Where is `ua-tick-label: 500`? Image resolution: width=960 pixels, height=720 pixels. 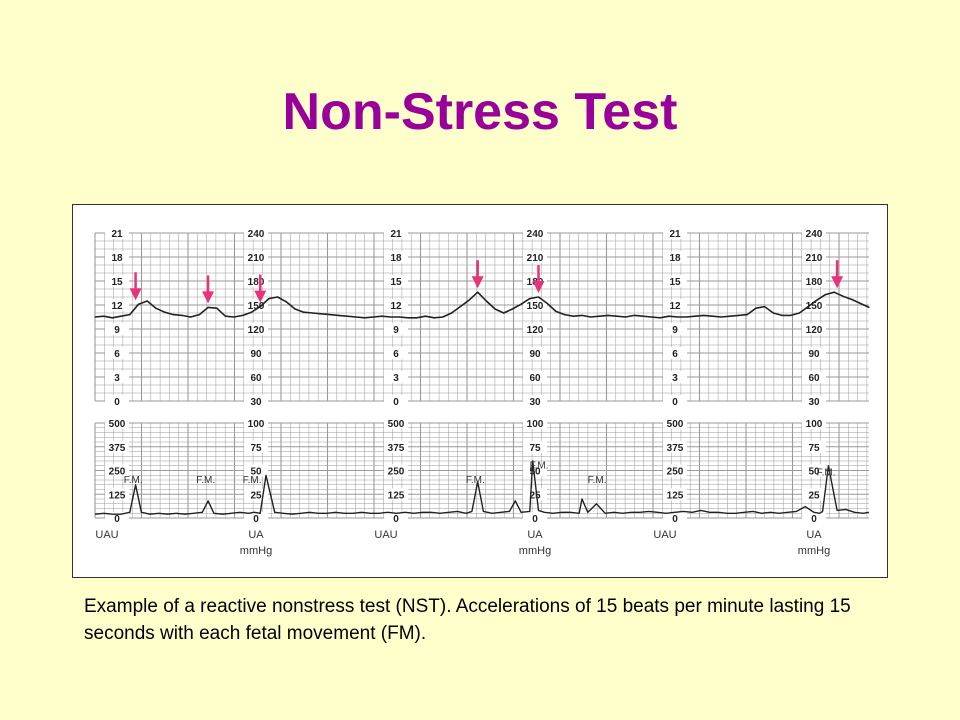
ua-tick-label: 500 is located at coordinates (675, 424).